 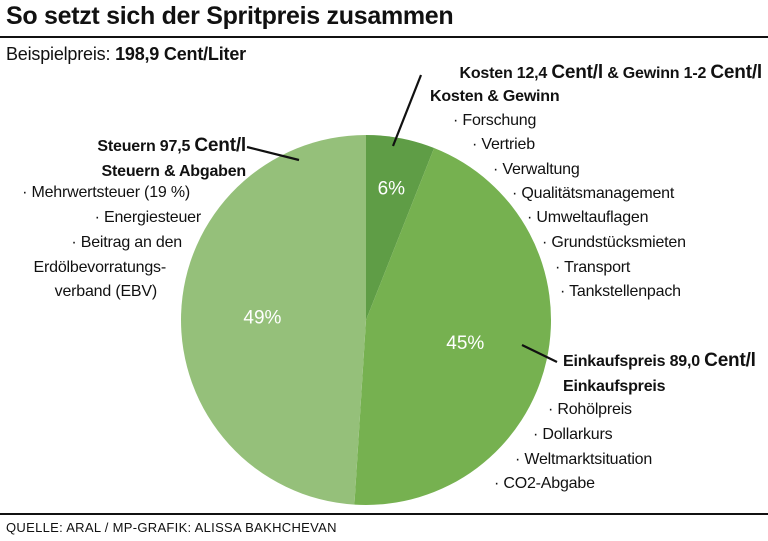 I want to click on annotation-kosten-item: · Grundstücksmieten, so click(x=614, y=242).